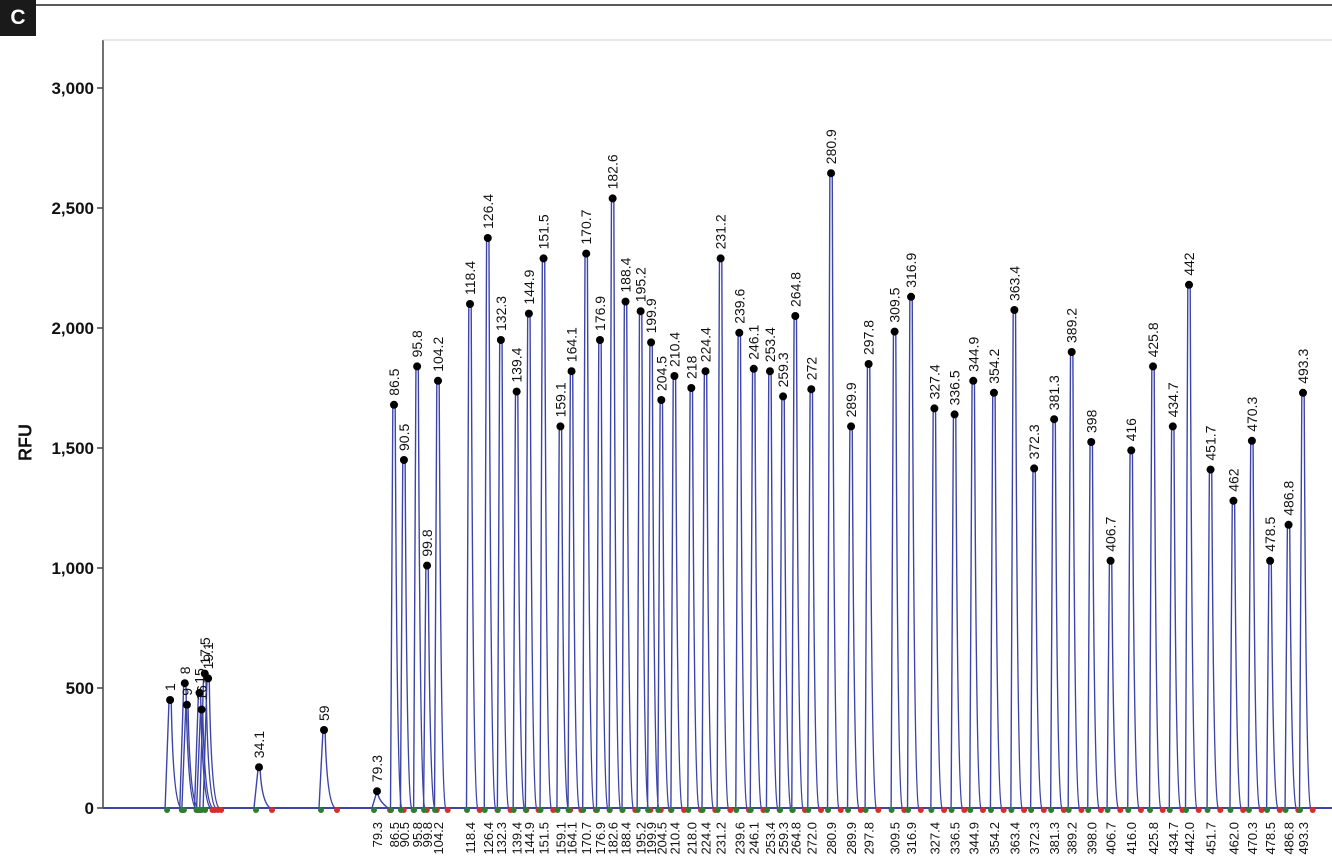 This screenshot has width=1332, height=865. Describe the element at coordinates (691, 838) in the screenshot. I see `x-tick-label: 218.0` at that location.